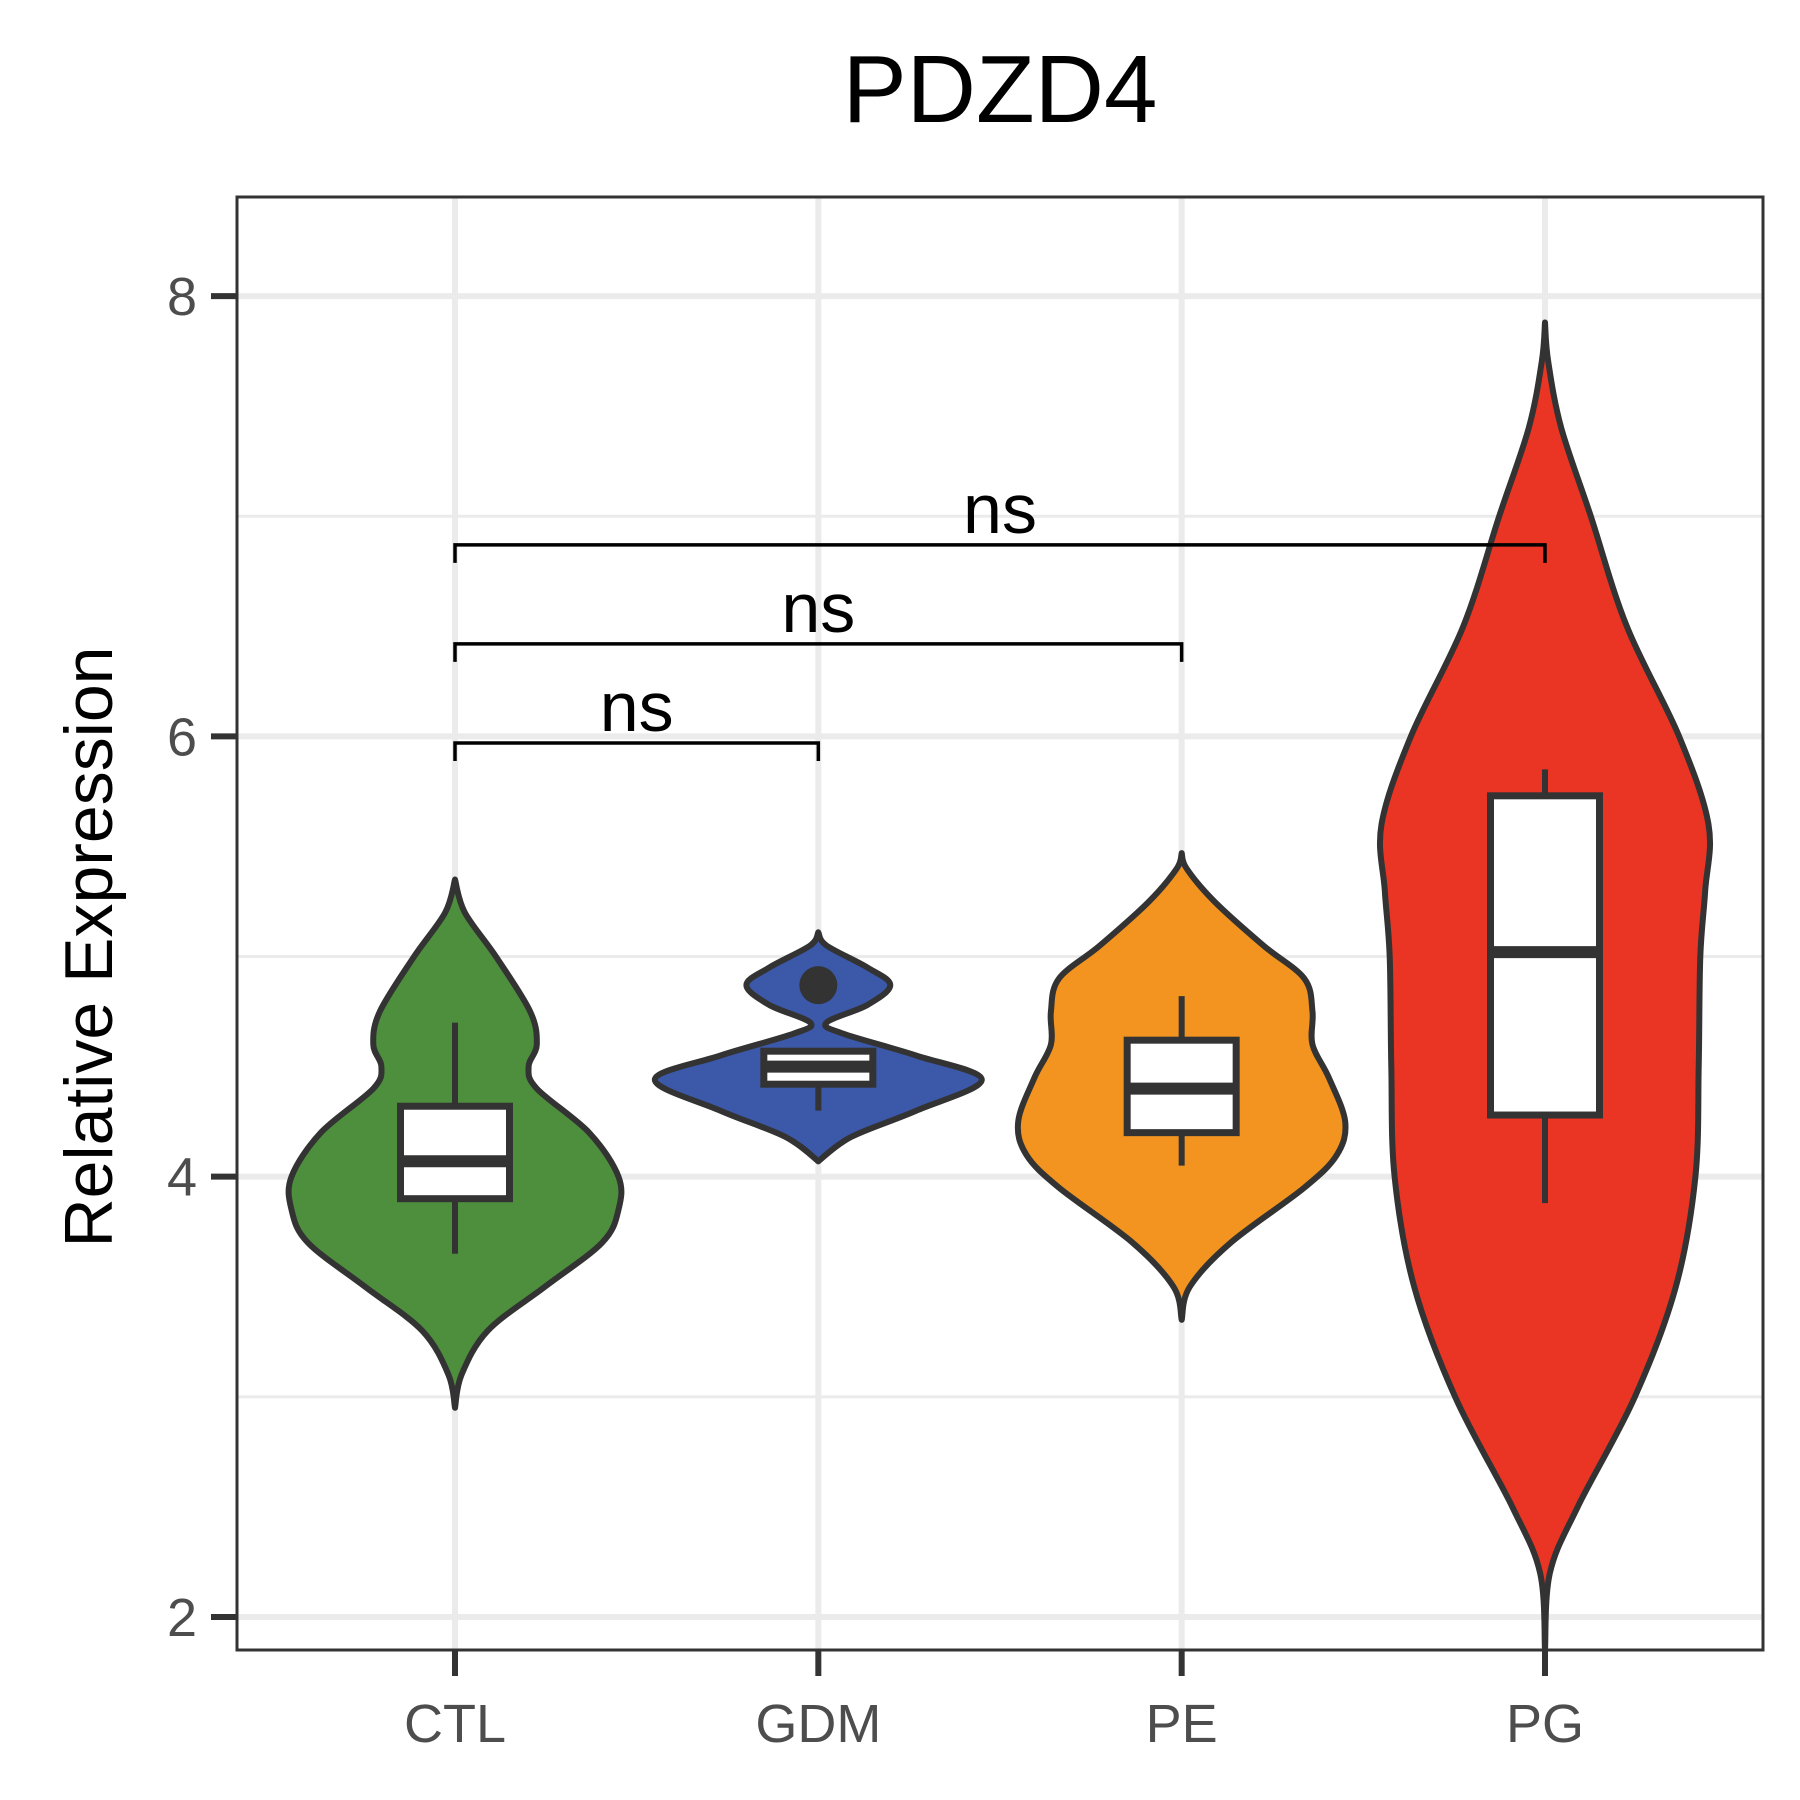 This screenshot has height=1800, width=1800. What do you see at coordinates (818, 1724) in the screenshot?
I see `x-tick-label: GDM` at bounding box center [818, 1724].